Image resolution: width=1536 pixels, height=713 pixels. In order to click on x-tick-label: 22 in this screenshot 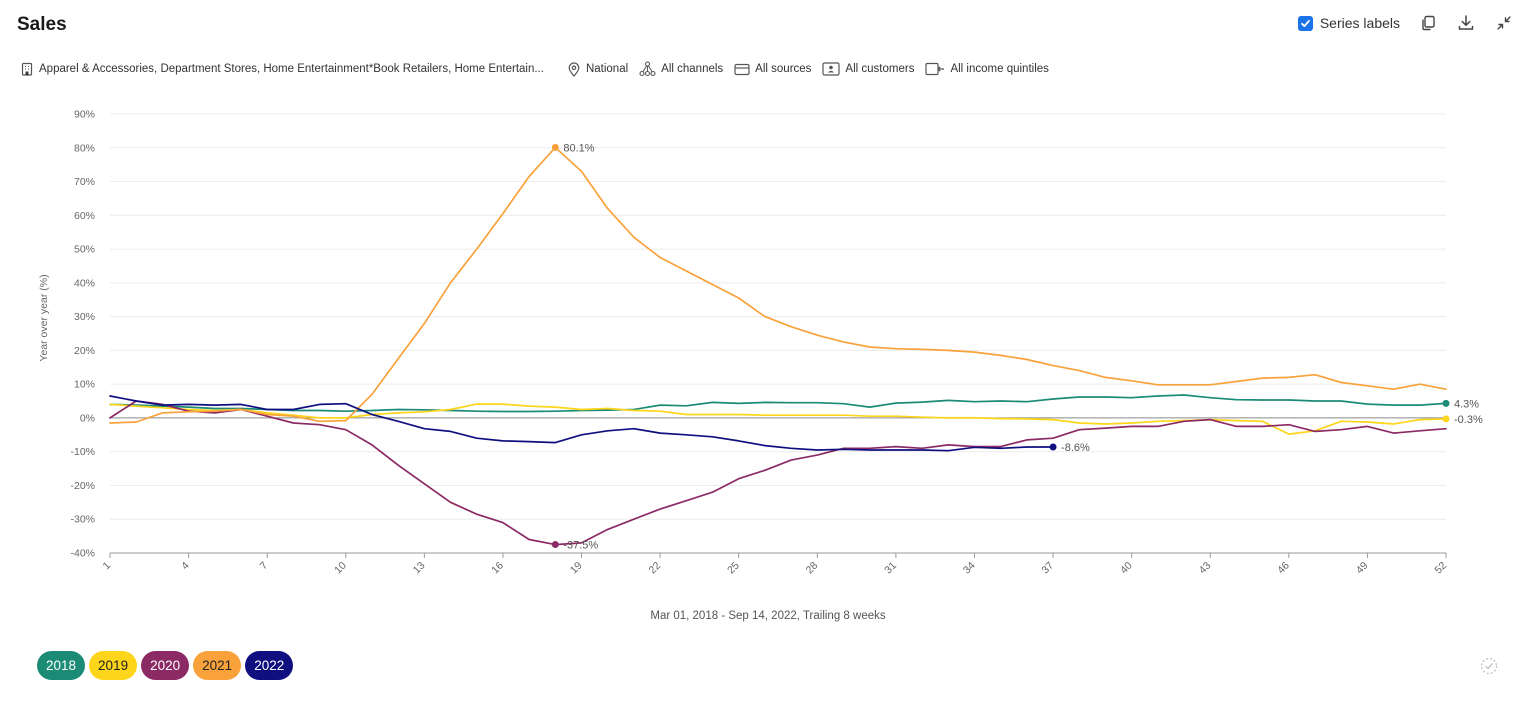, I will do `click(654, 568)`.